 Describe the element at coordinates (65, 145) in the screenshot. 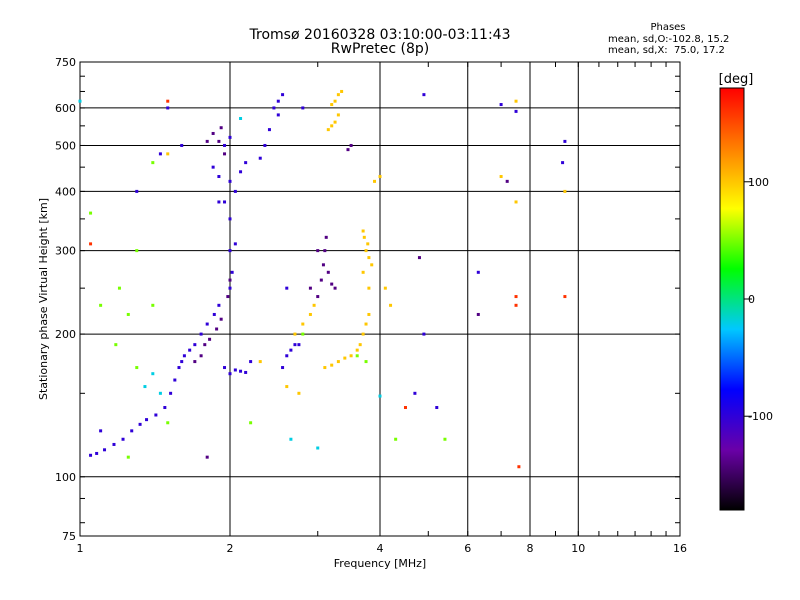

I see `y-tick-label: 500` at that location.